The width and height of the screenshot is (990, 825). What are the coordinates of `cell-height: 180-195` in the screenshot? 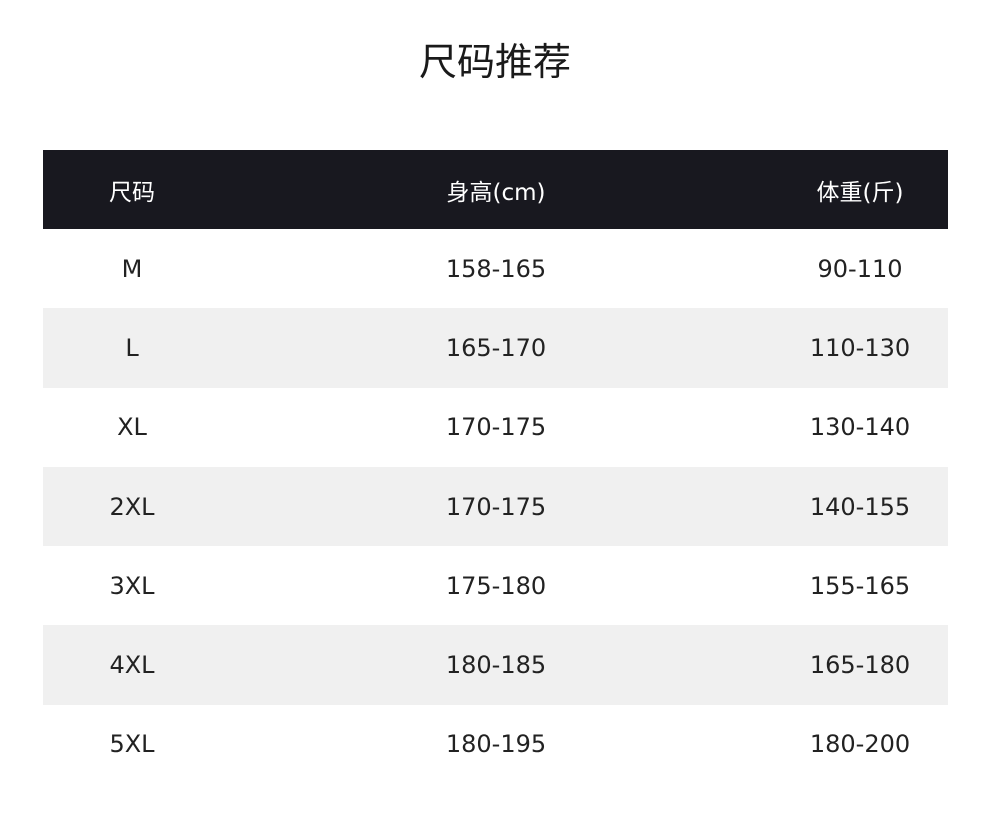 It's located at (496, 744).